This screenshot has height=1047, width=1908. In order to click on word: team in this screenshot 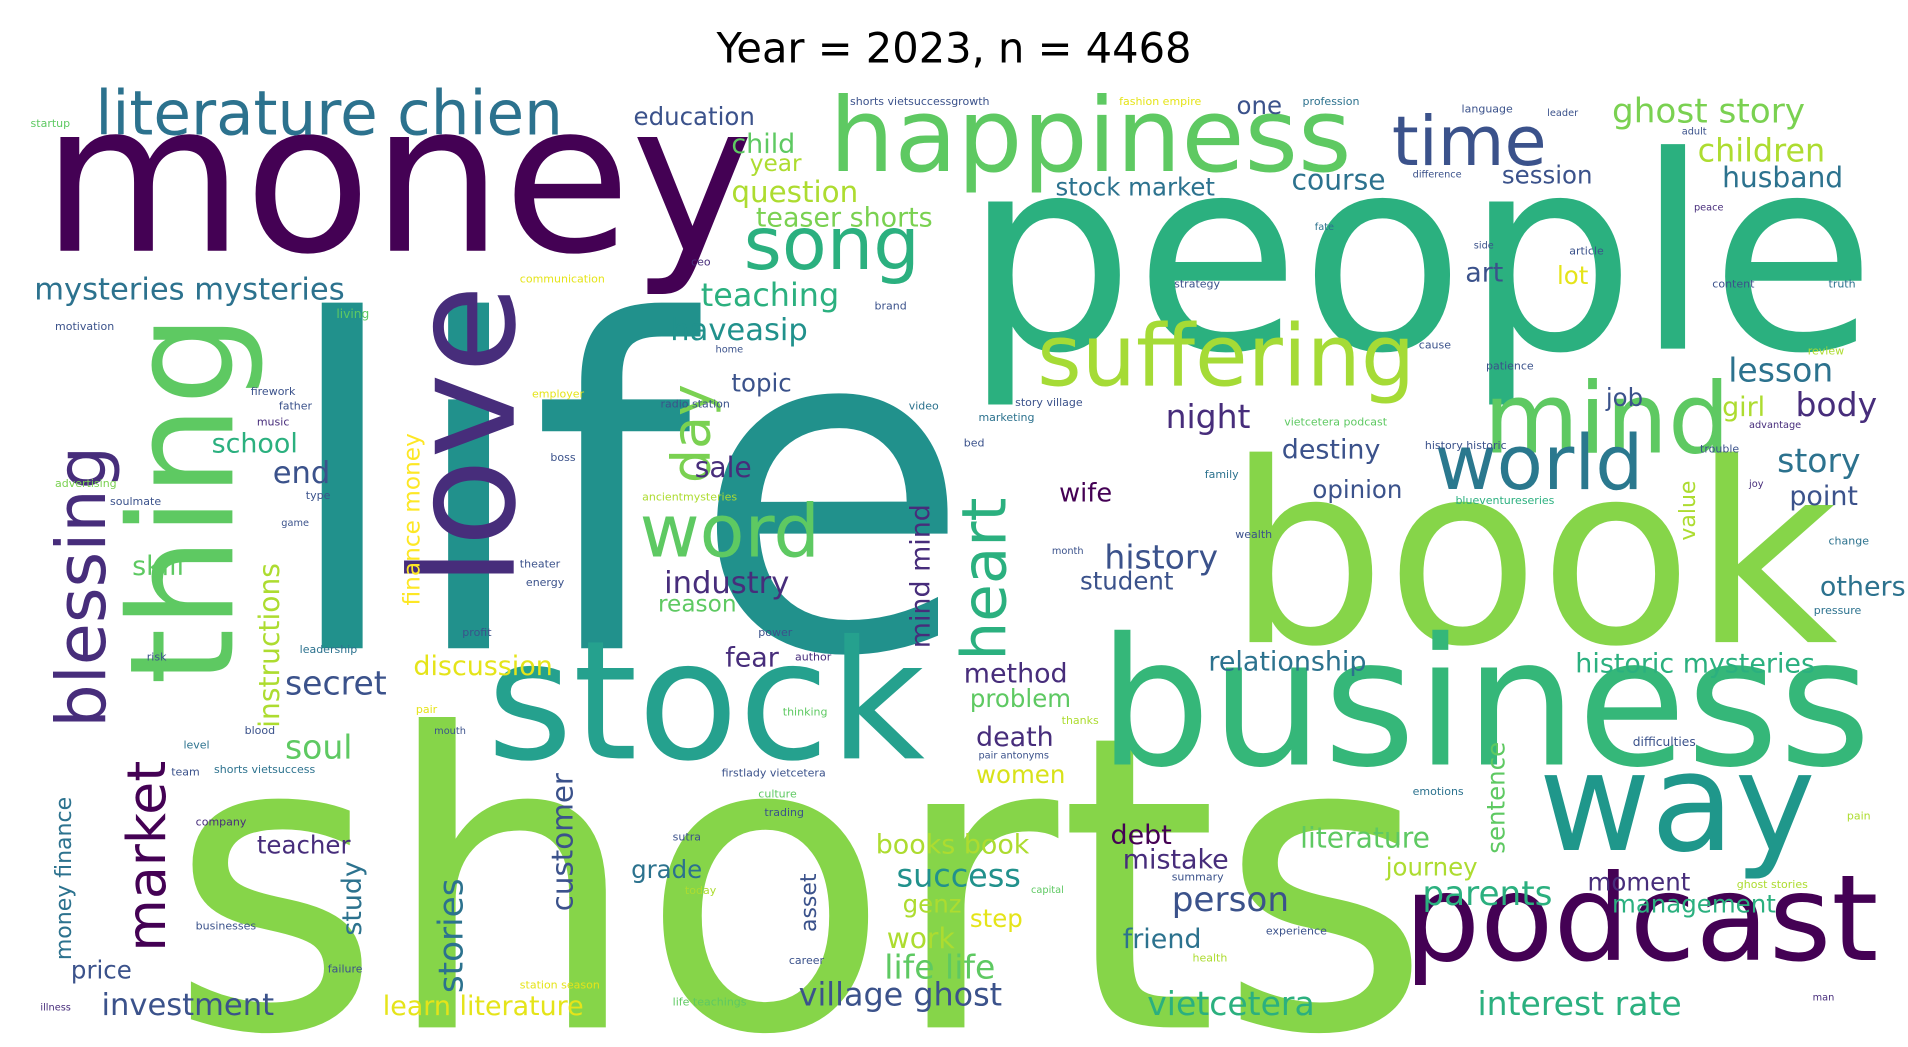, I will do `click(185, 771)`.